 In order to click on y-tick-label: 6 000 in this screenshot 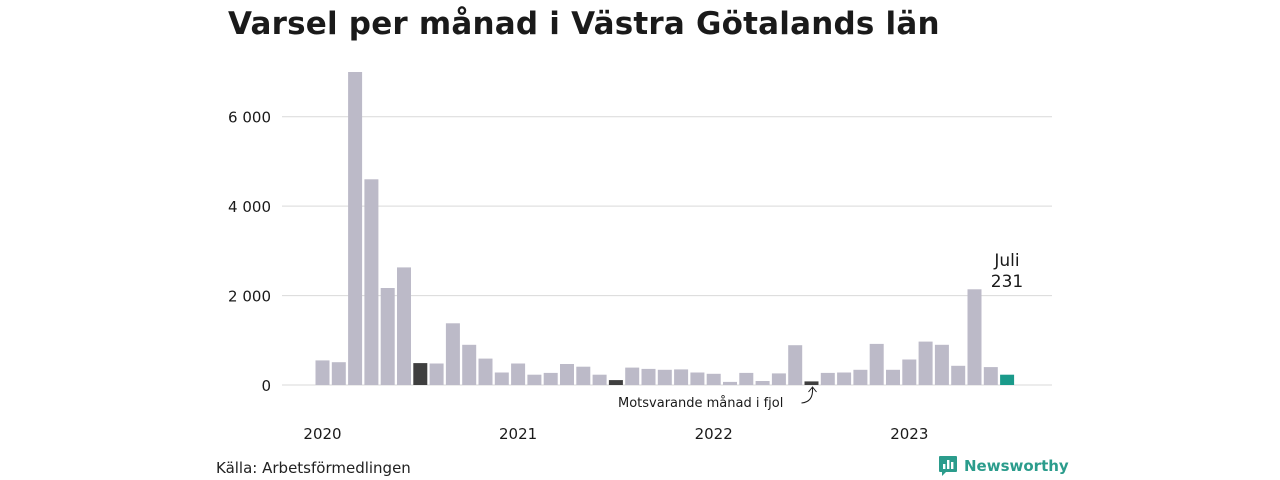, I will do `click(249, 118)`.